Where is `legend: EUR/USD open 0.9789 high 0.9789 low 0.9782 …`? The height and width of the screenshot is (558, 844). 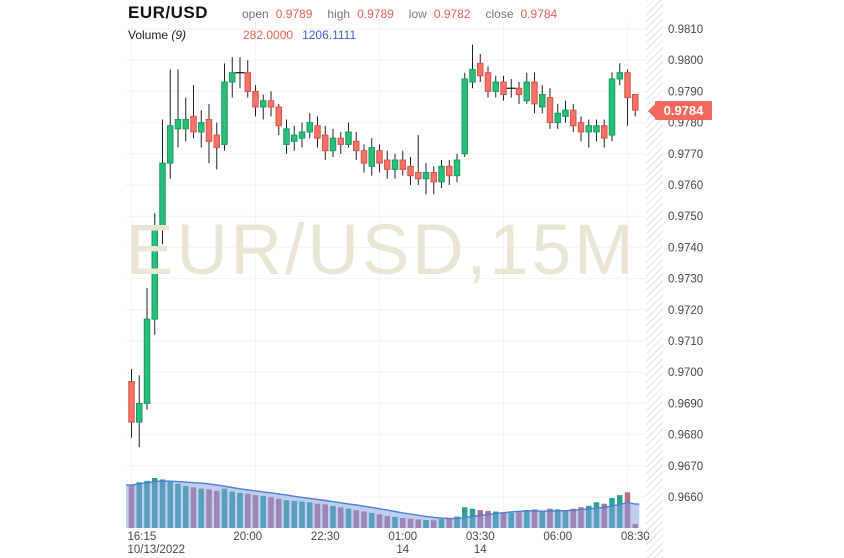 legend: EUR/USD open 0.9789 high 0.9789 low 0.9782 … is located at coordinates (350, 22).